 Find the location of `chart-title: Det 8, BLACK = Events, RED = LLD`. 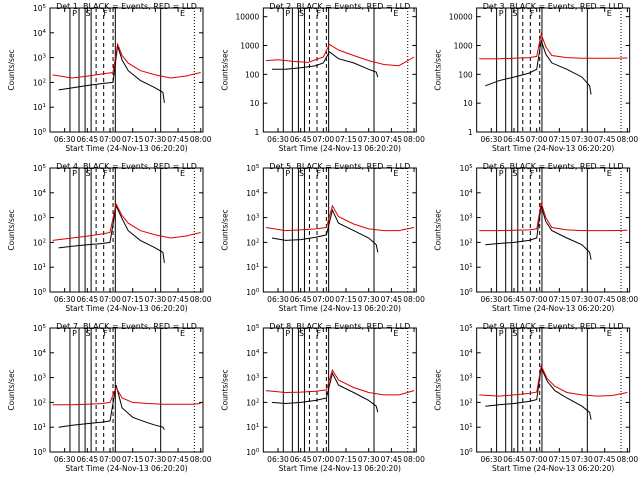

chart-title: Det 8, BLACK = Events, RED = LLD is located at coordinates (339, 326).